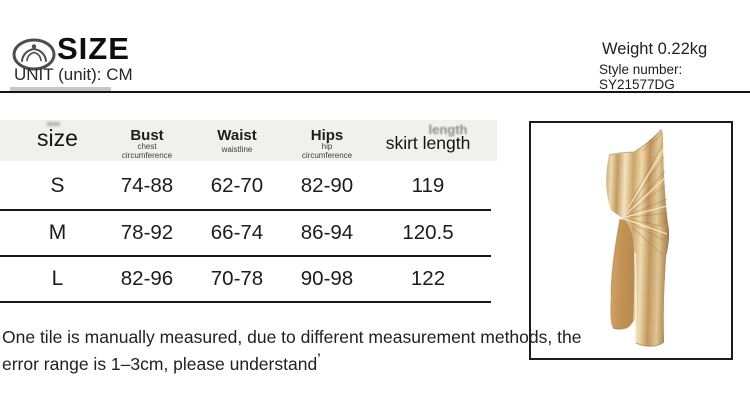 The height and width of the screenshot is (412, 750). What do you see at coordinates (327, 185) in the screenshot?
I see `cell-s-hips: 82-90` at bounding box center [327, 185].